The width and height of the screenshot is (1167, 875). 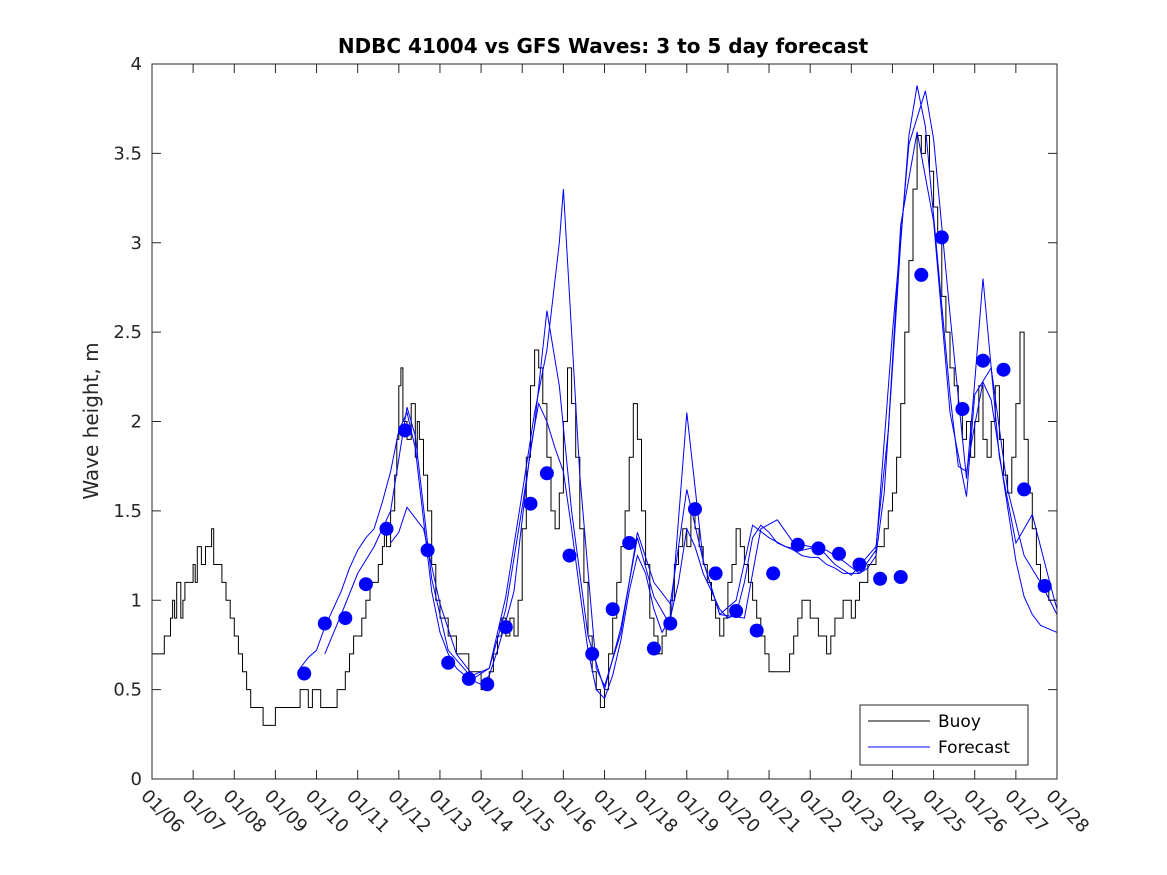 I want to click on y-axis-label: Wave height, m, so click(x=91, y=420).